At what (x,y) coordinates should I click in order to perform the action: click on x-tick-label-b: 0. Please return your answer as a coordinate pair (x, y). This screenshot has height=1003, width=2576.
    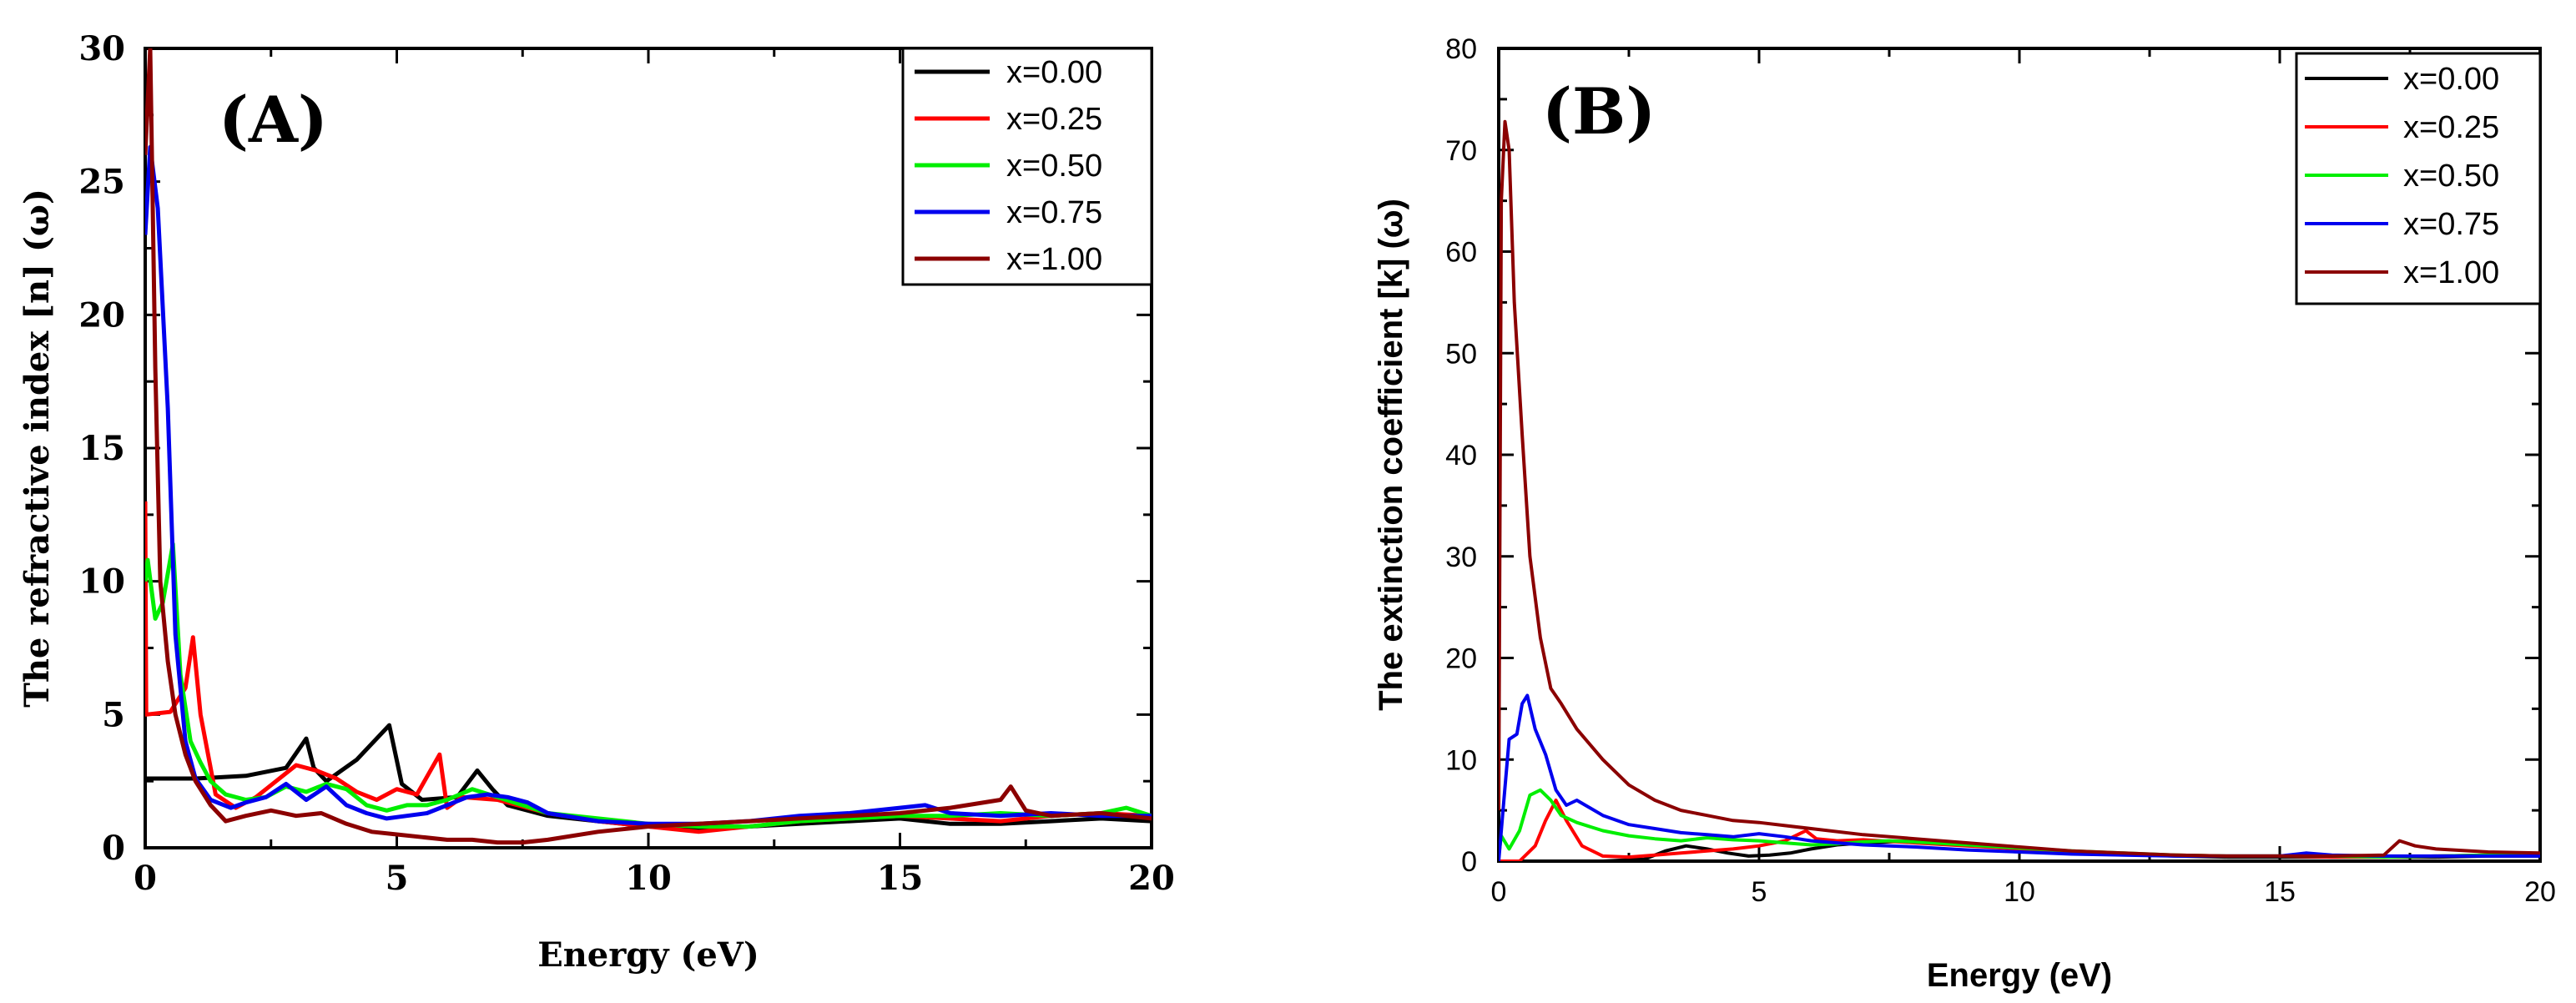
    Looking at the image, I should click on (1499, 892).